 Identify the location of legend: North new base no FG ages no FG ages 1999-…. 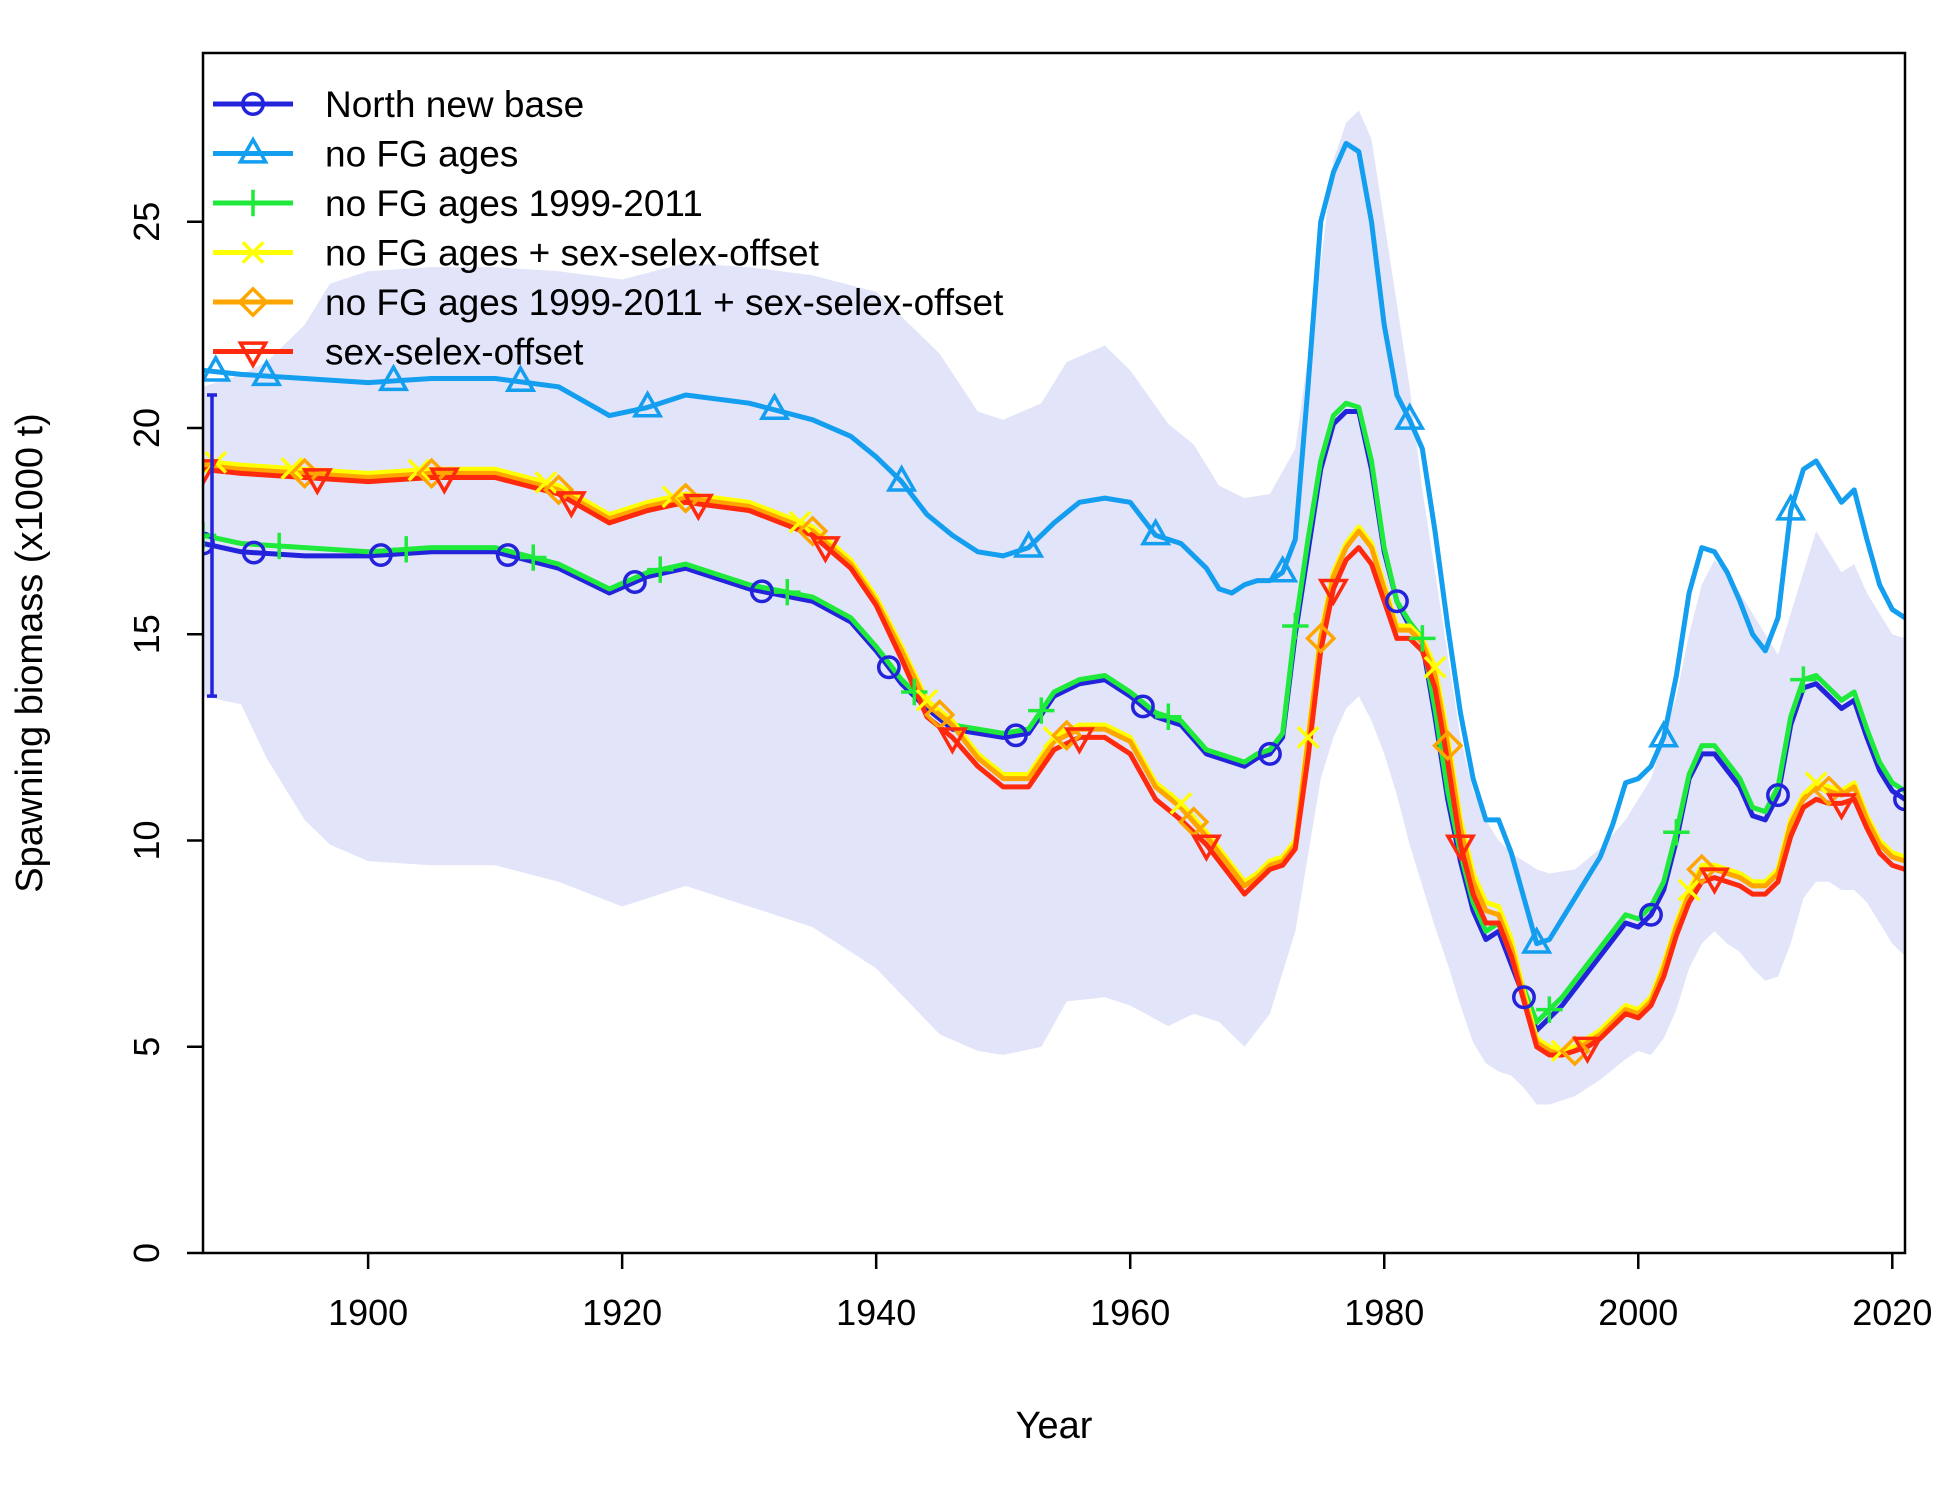
(608, 228).